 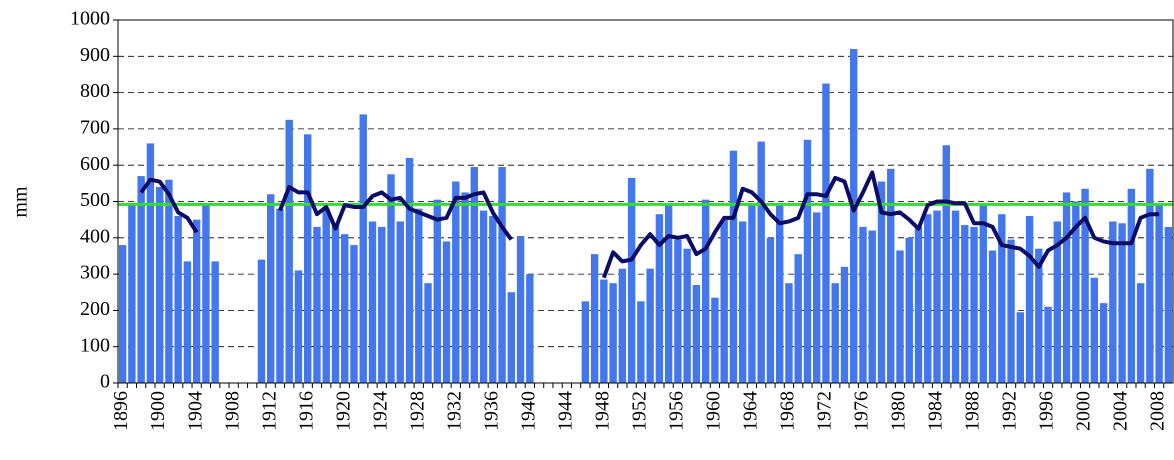 I want to click on y-tick-label: 800, so click(x=95, y=91).